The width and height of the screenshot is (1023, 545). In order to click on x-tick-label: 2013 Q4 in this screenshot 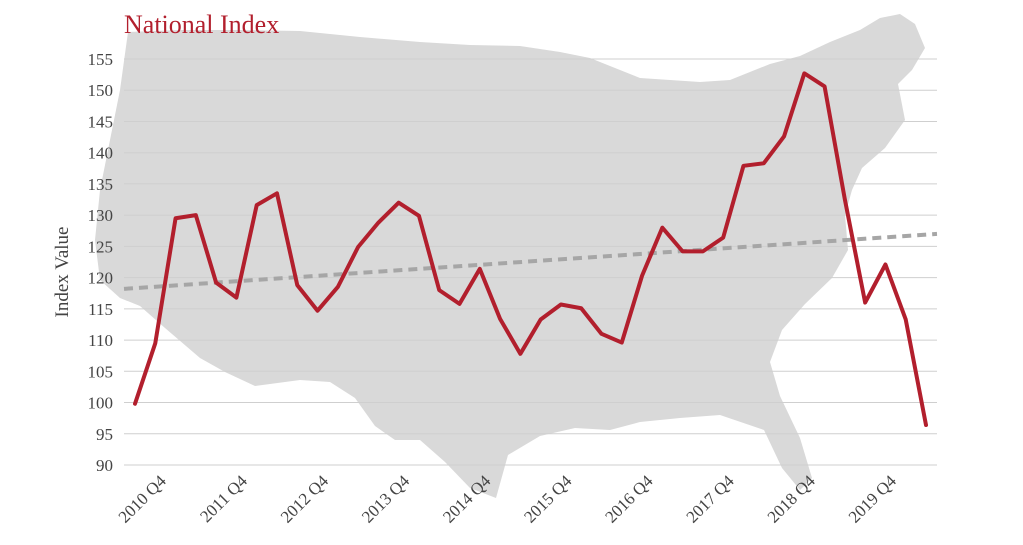, I will do `click(386, 499)`.